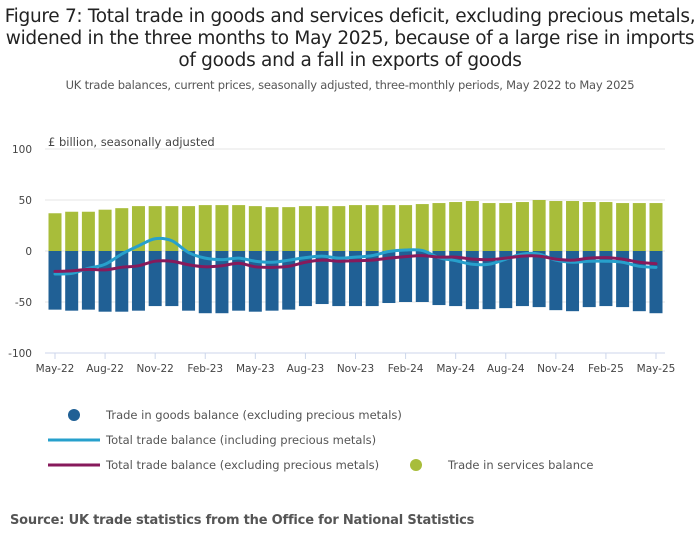 This screenshot has height=549, width=700. I want to click on x-tick-label: Aug-22, so click(105, 369).